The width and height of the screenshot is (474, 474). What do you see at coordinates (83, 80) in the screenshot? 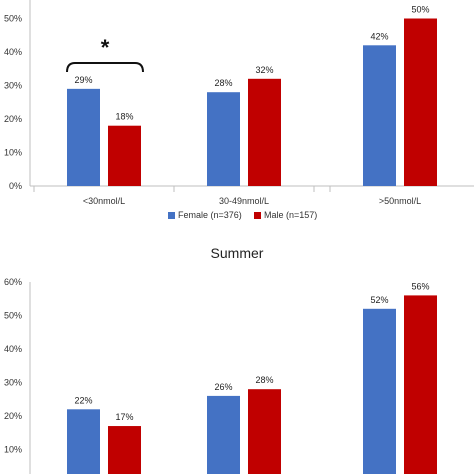
I see `data-label: 29%` at bounding box center [83, 80].